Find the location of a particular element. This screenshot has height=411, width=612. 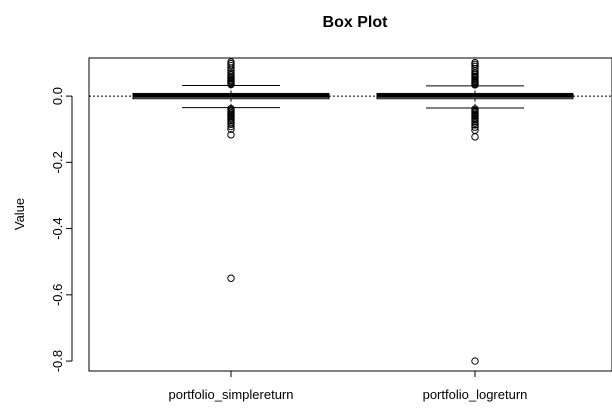

y-axis: 0.0 -0.2 -0.4 -0.6 -0.8 is located at coordinates (61, 229).